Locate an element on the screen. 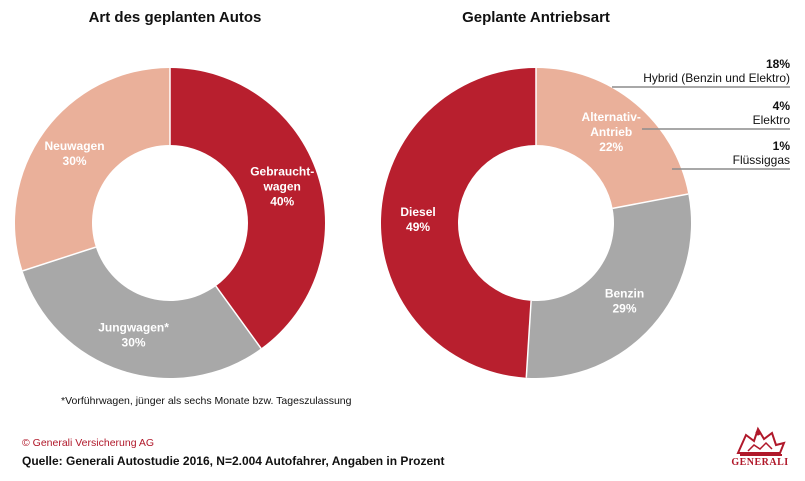 The height and width of the screenshot is (481, 805). slice-name-label: Benzin is located at coordinates (624, 294).